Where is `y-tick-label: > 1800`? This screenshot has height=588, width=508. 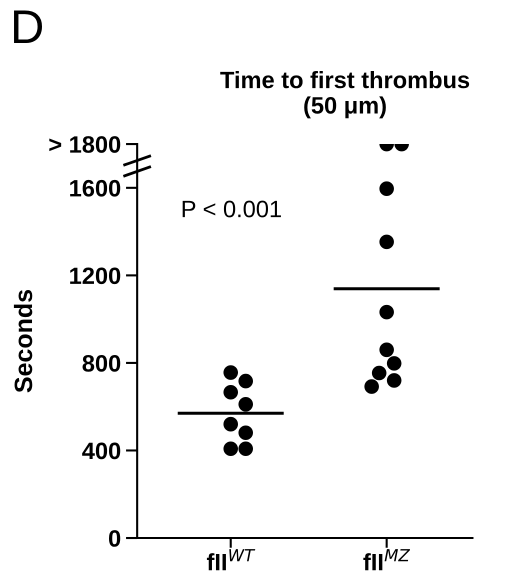
y-tick-label: > 1800 is located at coordinates (84, 144).